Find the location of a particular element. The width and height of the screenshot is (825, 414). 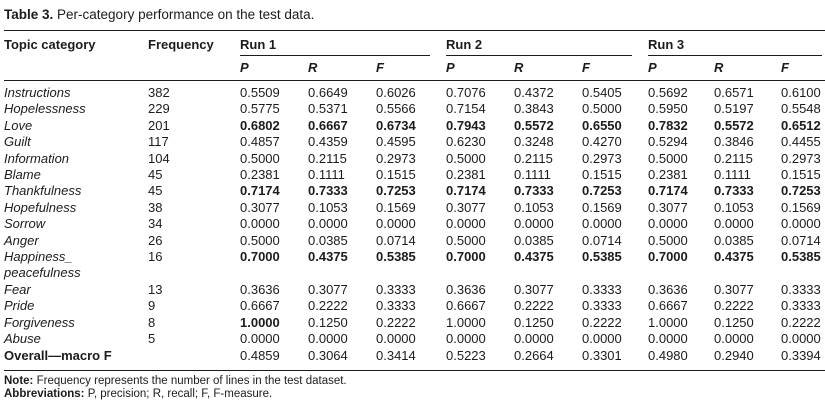

value-cell: 0.6026 is located at coordinates (396, 92).